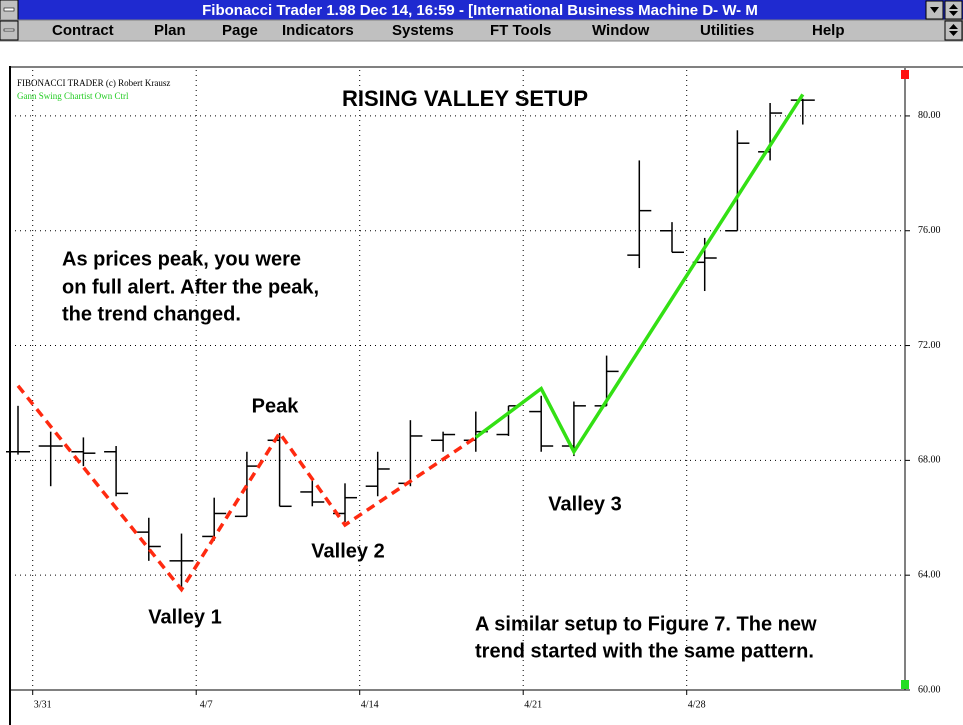 This screenshot has height=725, width=963. Describe the element at coordinates (828, 30) in the screenshot. I see `menu-item: Help` at that location.